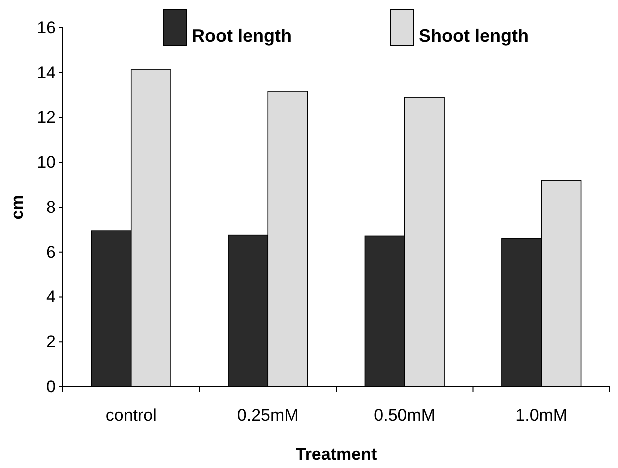 The width and height of the screenshot is (618, 468). What do you see at coordinates (46, 72) in the screenshot?
I see `y-tick-label: 14` at bounding box center [46, 72].